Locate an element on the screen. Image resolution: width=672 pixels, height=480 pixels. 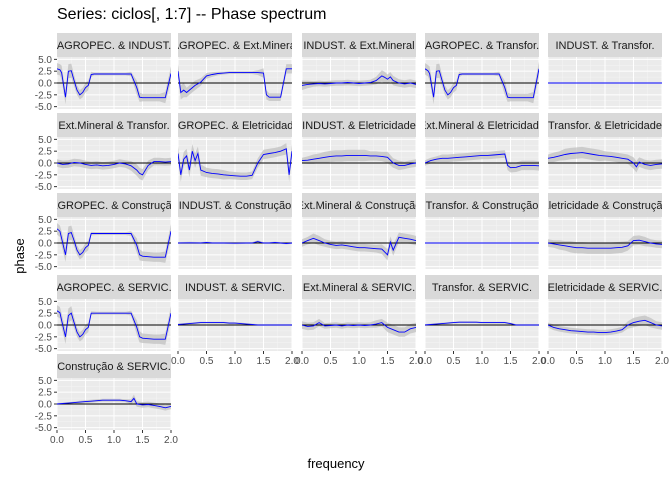
facet-panel: AGROPEC. & Transfor. is located at coordinates (482, 71).